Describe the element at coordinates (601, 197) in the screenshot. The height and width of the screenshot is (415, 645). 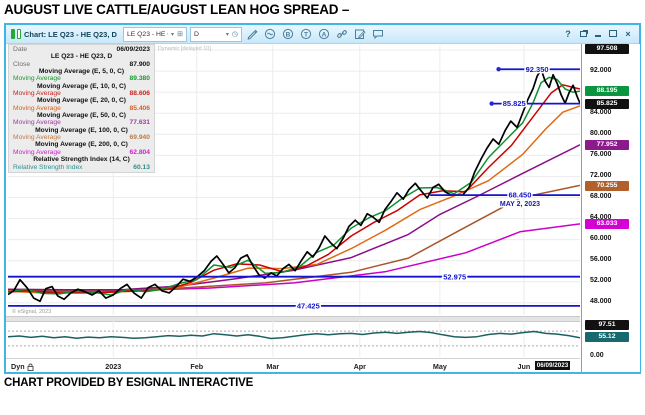
I see `y-axis-label: 68.000` at that location.